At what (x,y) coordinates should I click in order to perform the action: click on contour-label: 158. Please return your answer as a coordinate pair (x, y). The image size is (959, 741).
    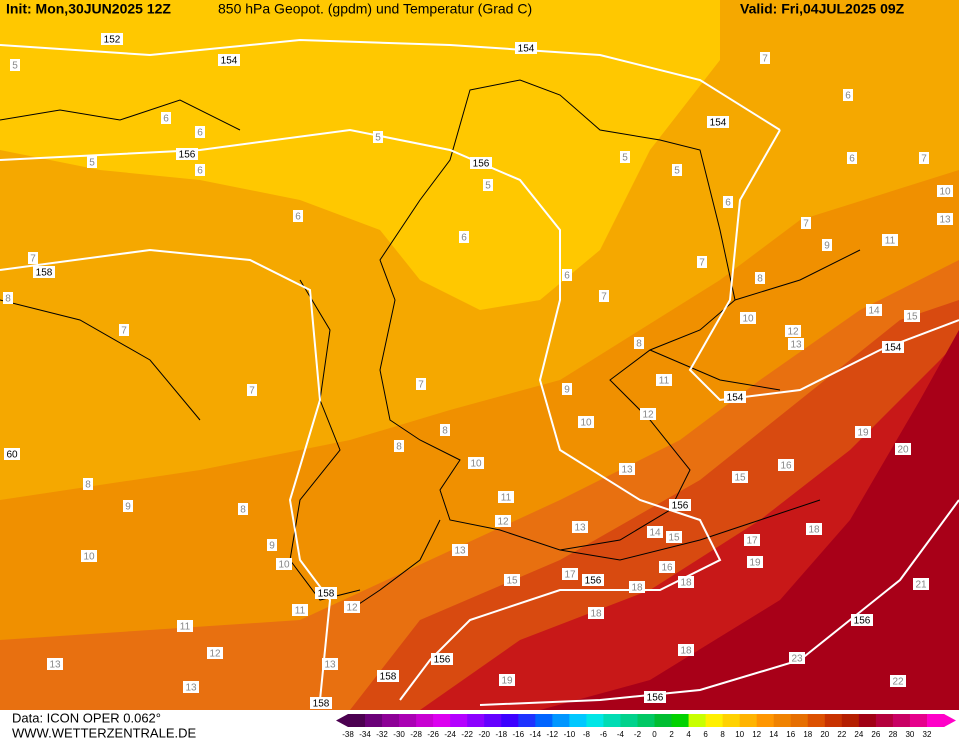
    Looking at the image, I should click on (321, 704).